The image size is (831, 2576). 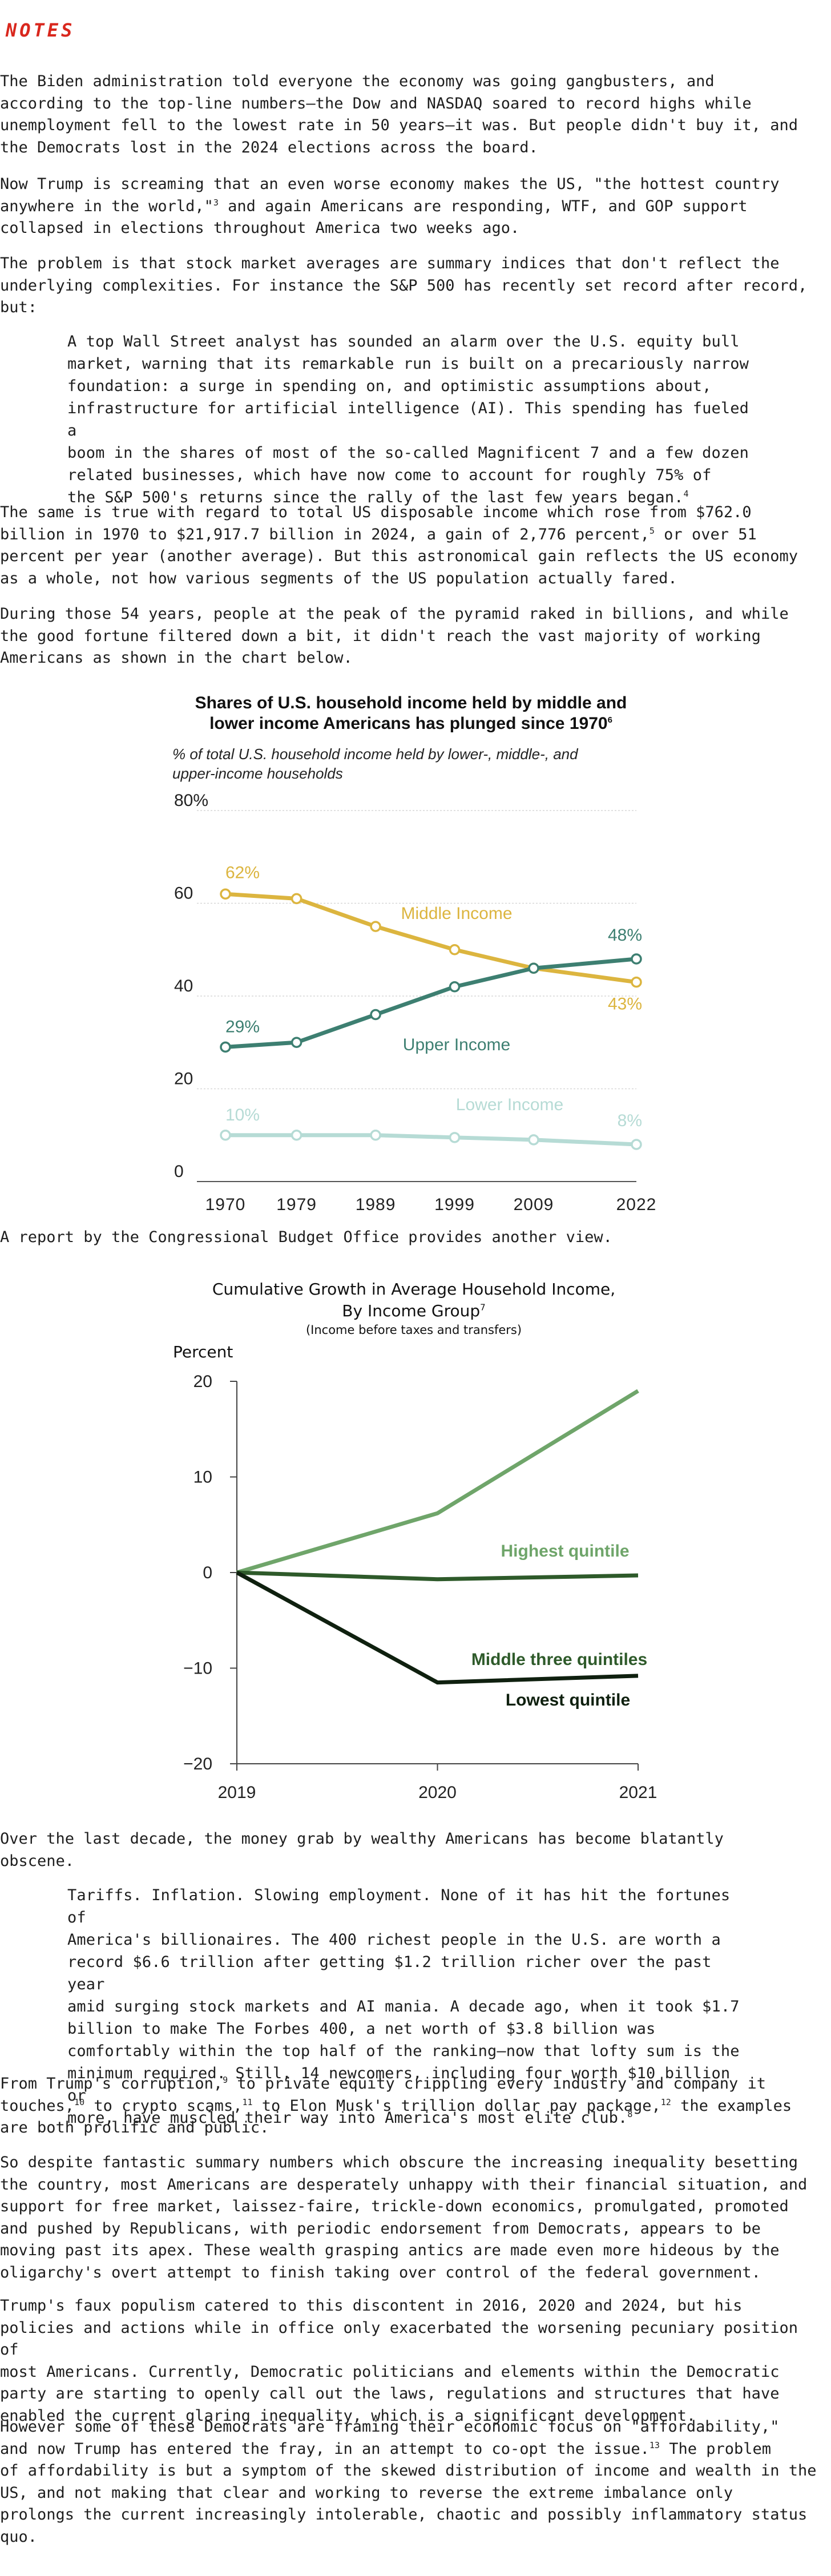 I want to click on y-tick-label: 80%, so click(x=191, y=801).